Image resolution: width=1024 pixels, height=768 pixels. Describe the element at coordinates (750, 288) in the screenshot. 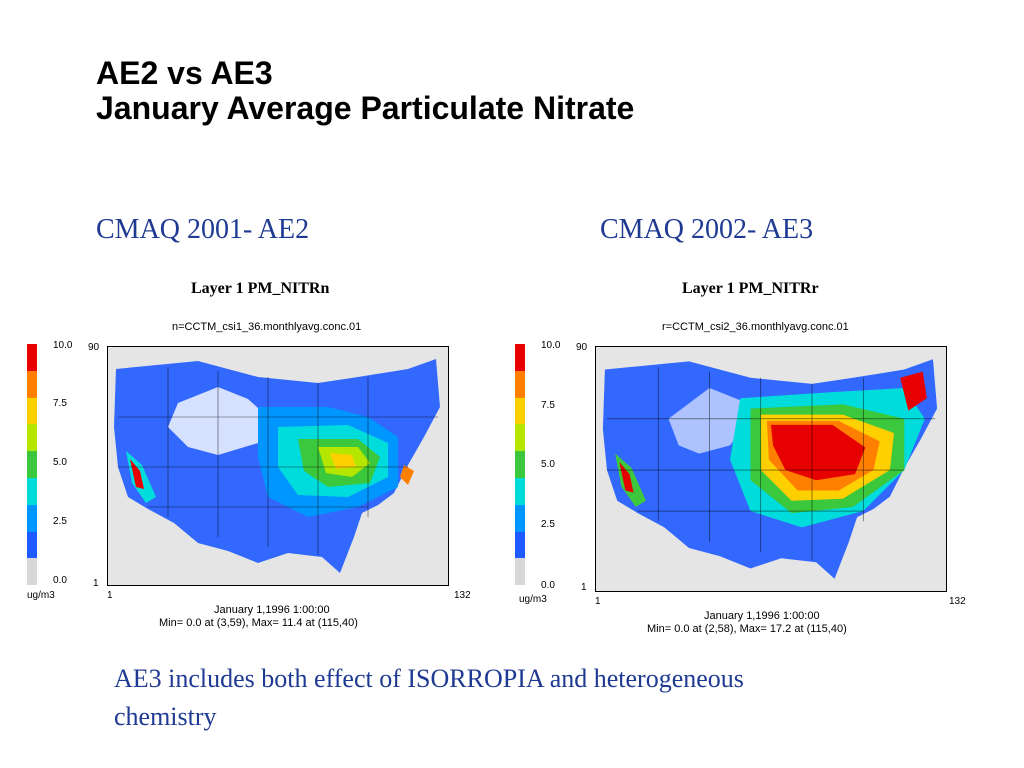

I see `layer-label-ae3: Layer 1 PM_NITRr` at that location.